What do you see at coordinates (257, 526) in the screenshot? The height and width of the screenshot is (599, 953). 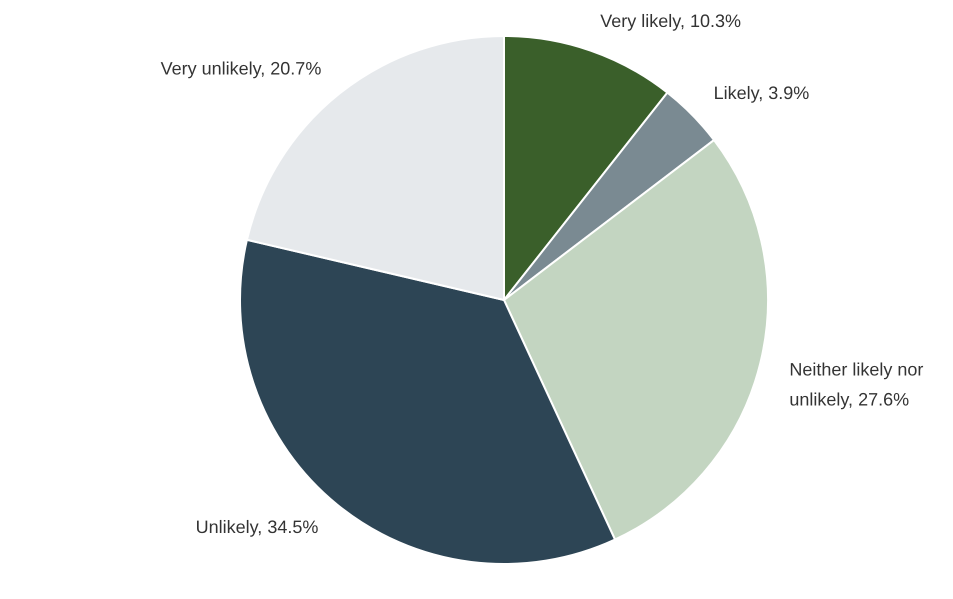 I see `slice-label: Unlikely, 34.5%` at bounding box center [257, 526].